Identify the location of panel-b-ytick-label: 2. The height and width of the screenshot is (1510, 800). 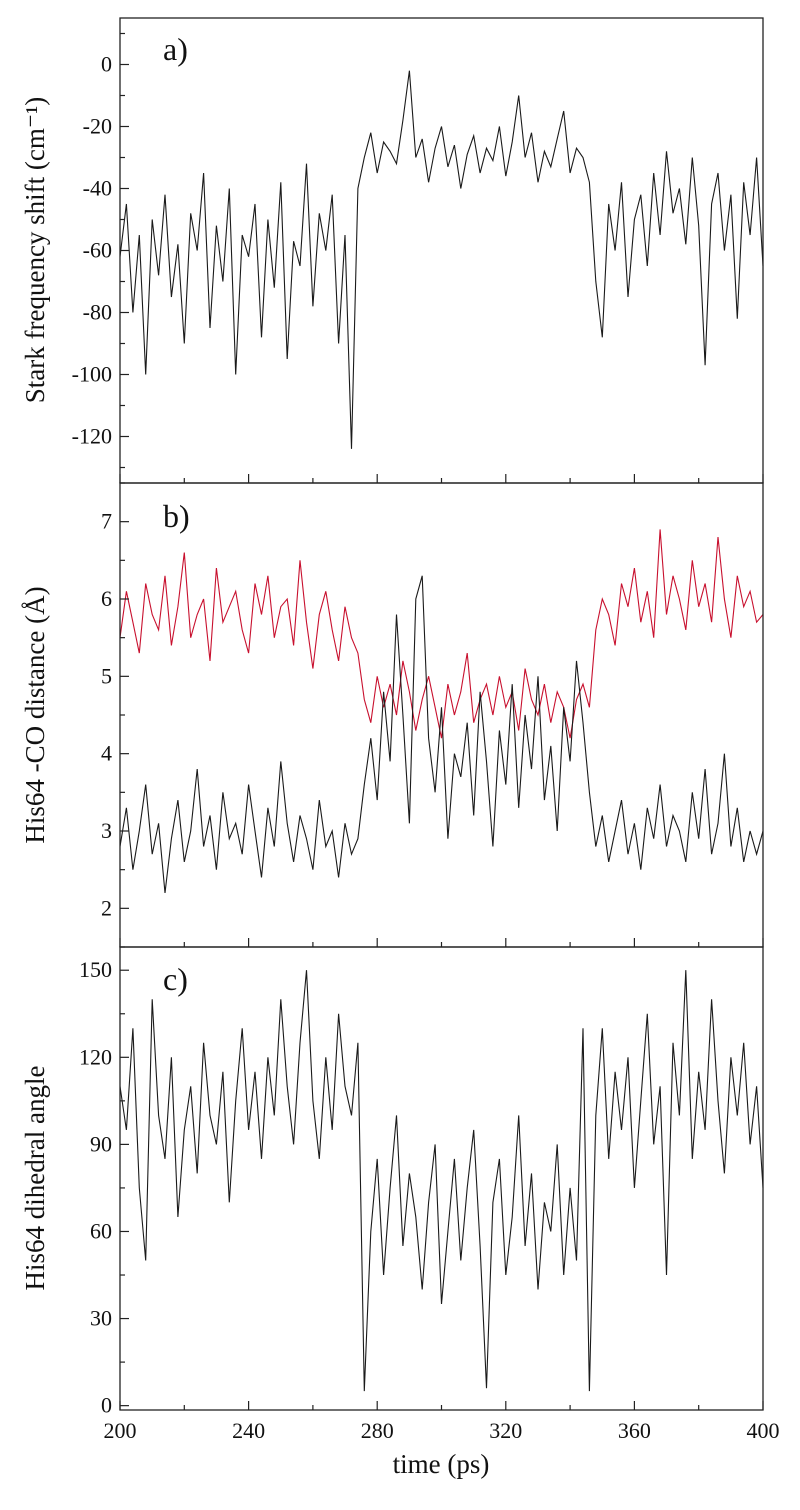
(106, 907).